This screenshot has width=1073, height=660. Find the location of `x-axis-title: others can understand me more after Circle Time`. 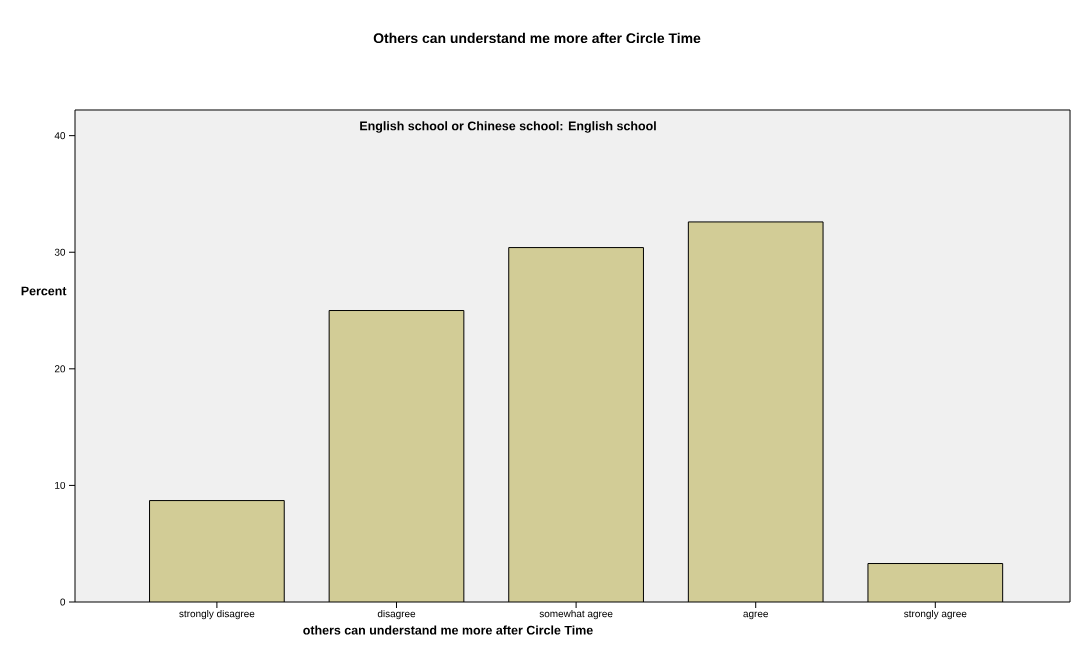

x-axis-title: others can understand me more after Circle Time is located at coordinates (448, 630).